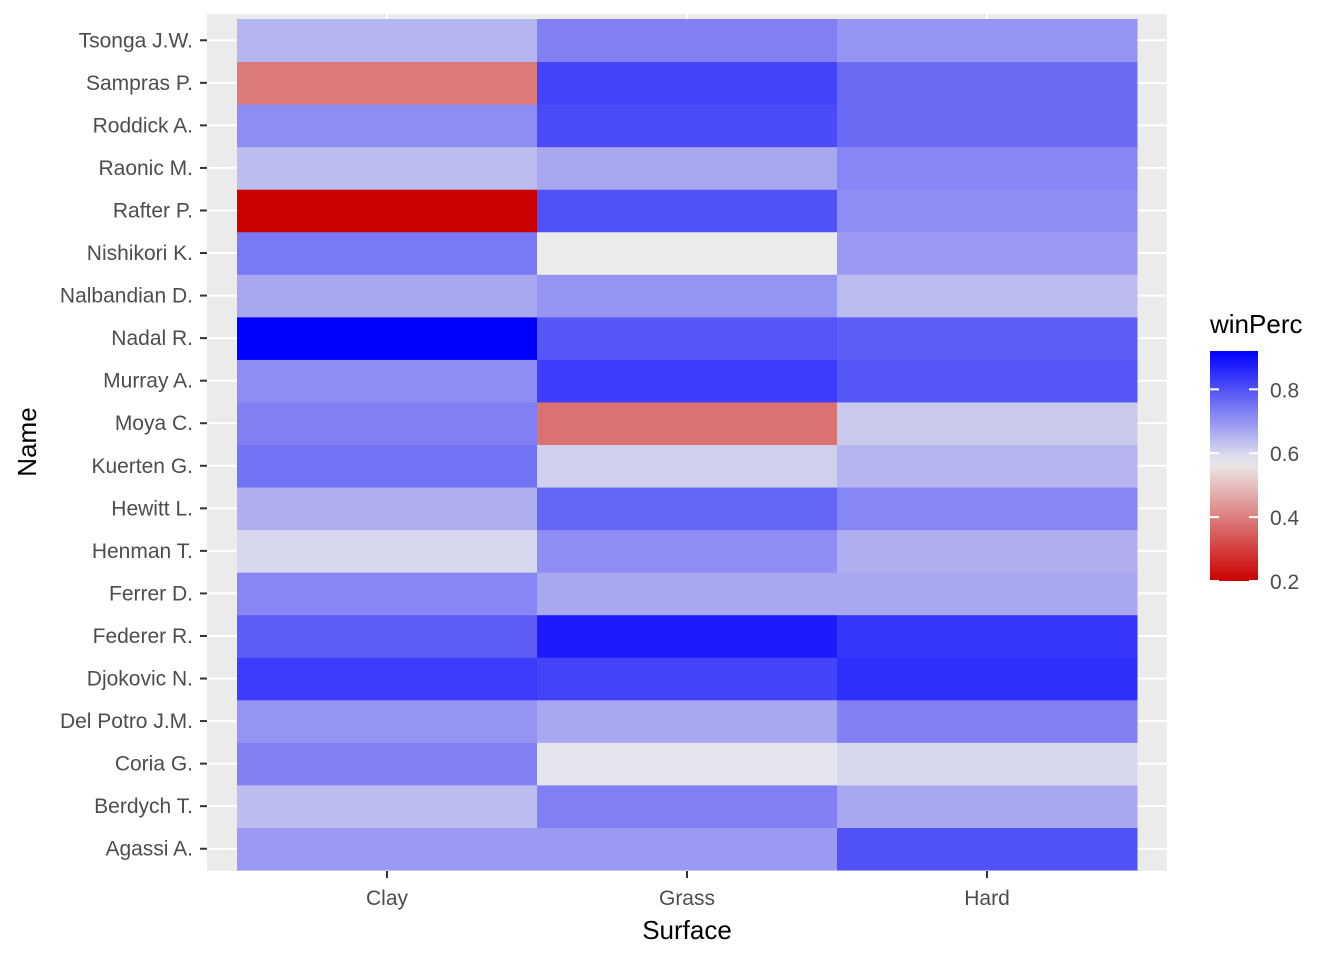 This screenshot has width=1344, height=965. What do you see at coordinates (140, 679) in the screenshot?
I see `y-tick-label: Djokovic N.` at bounding box center [140, 679].